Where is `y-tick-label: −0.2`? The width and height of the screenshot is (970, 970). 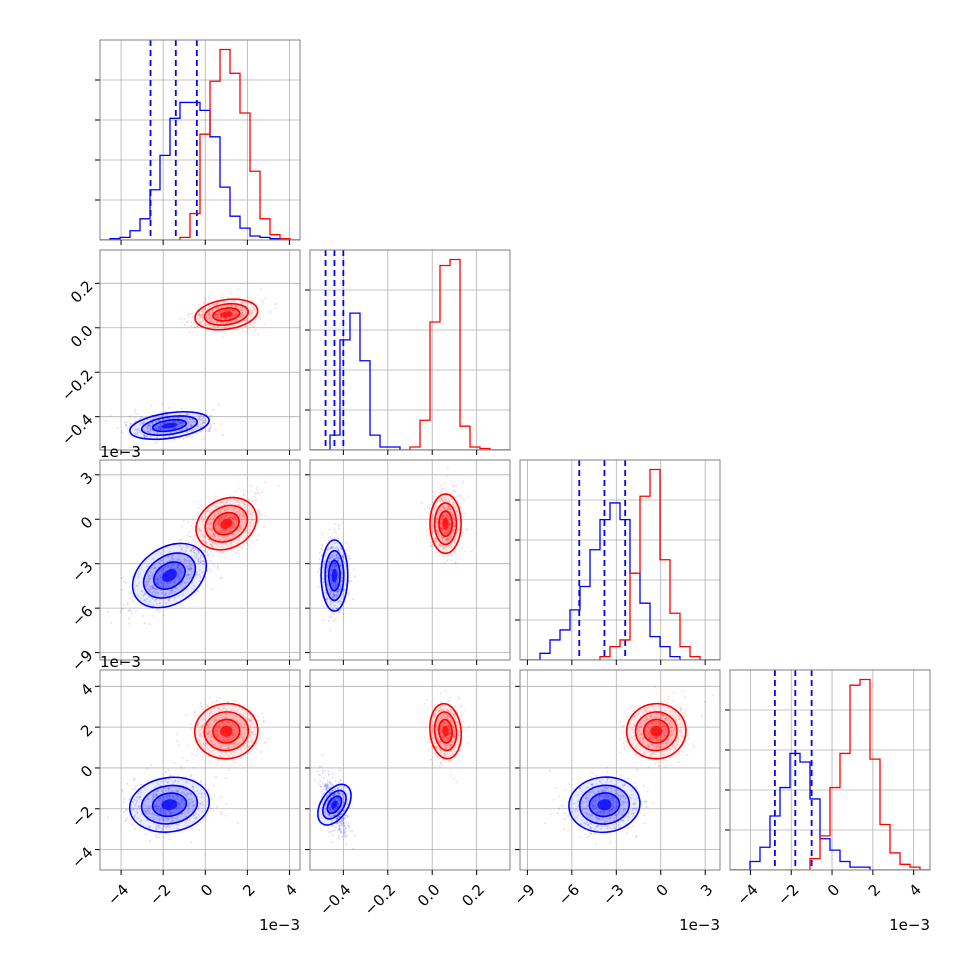
y-tick-label: −0.2 is located at coordinates (77, 385).